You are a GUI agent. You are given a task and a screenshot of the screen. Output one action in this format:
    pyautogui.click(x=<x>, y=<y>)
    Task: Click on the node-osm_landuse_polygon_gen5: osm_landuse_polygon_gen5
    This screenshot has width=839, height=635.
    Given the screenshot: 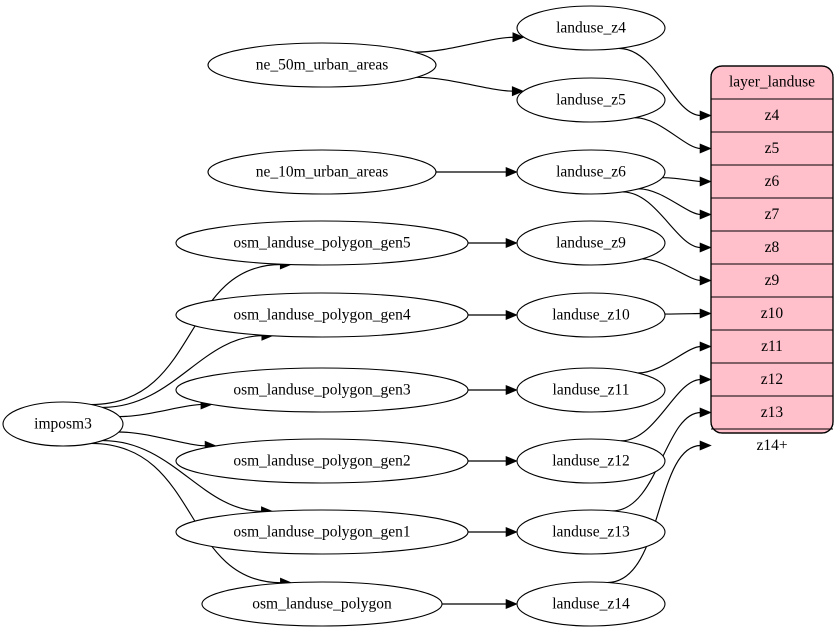 What is the action you would take?
    pyautogui.click(x=322, y=243)
    